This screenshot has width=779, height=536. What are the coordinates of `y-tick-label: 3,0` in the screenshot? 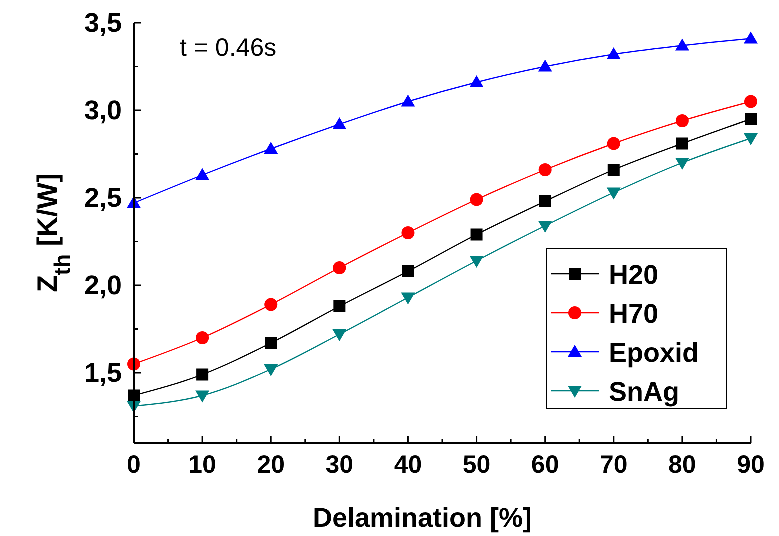 It's located at (103, 111).